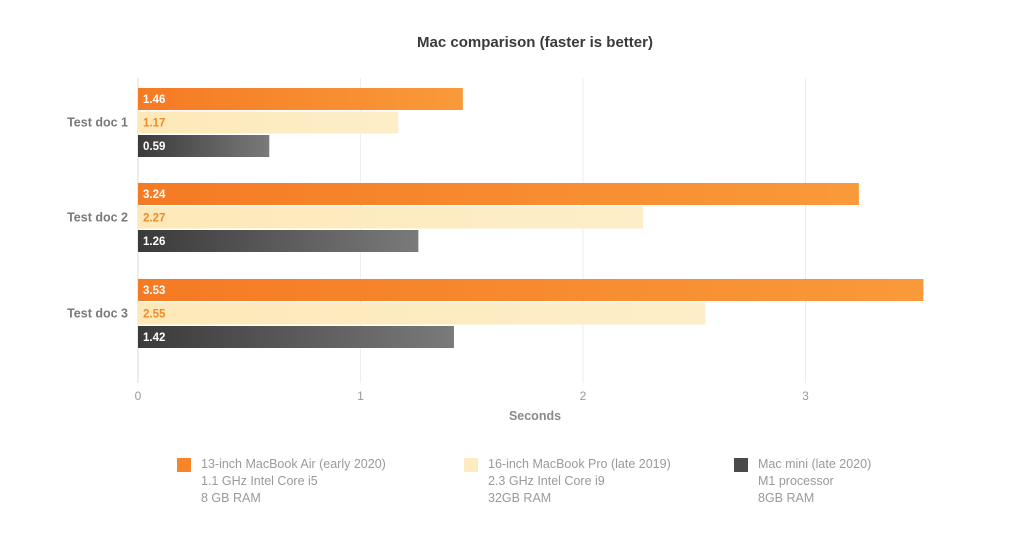 The height and width of the screenshot is (543, 1024). I want to click on data-label: 3.53, so click(154, 291).